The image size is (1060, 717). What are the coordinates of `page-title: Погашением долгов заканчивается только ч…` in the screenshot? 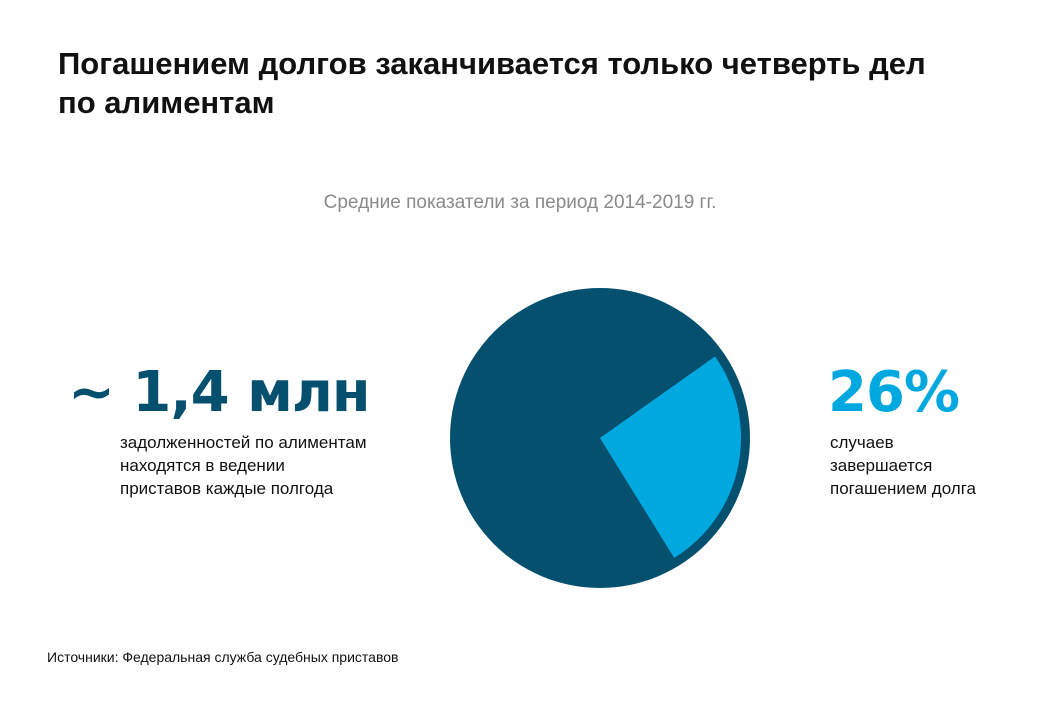 It's located at (518, 83).